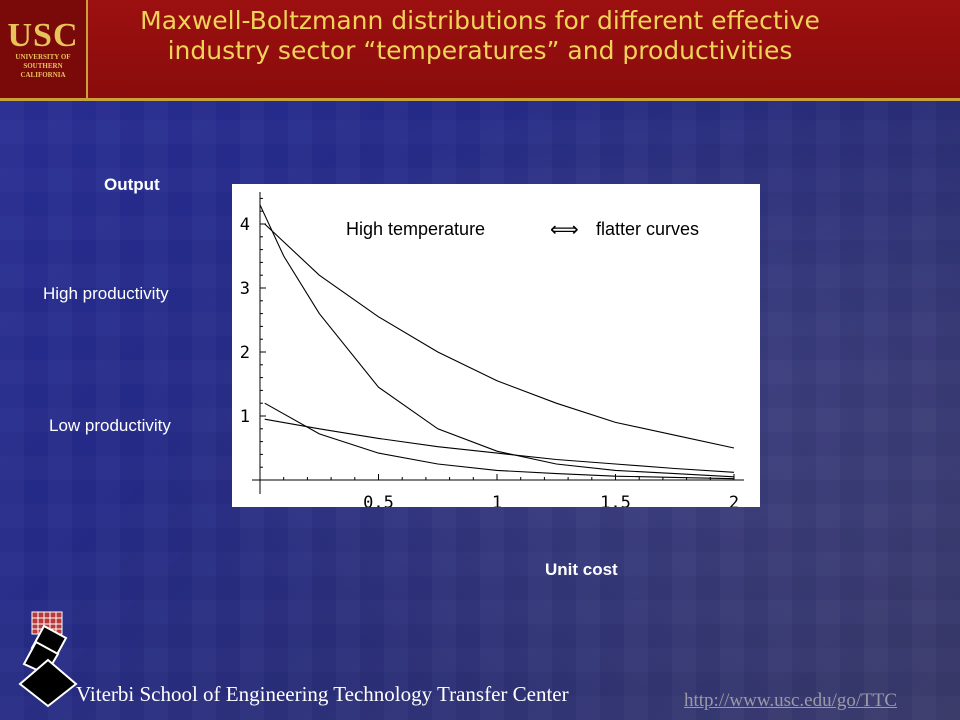  I want to click on footer-url-link: http://www.usc.edu/go/TTC, so click(791, 700).